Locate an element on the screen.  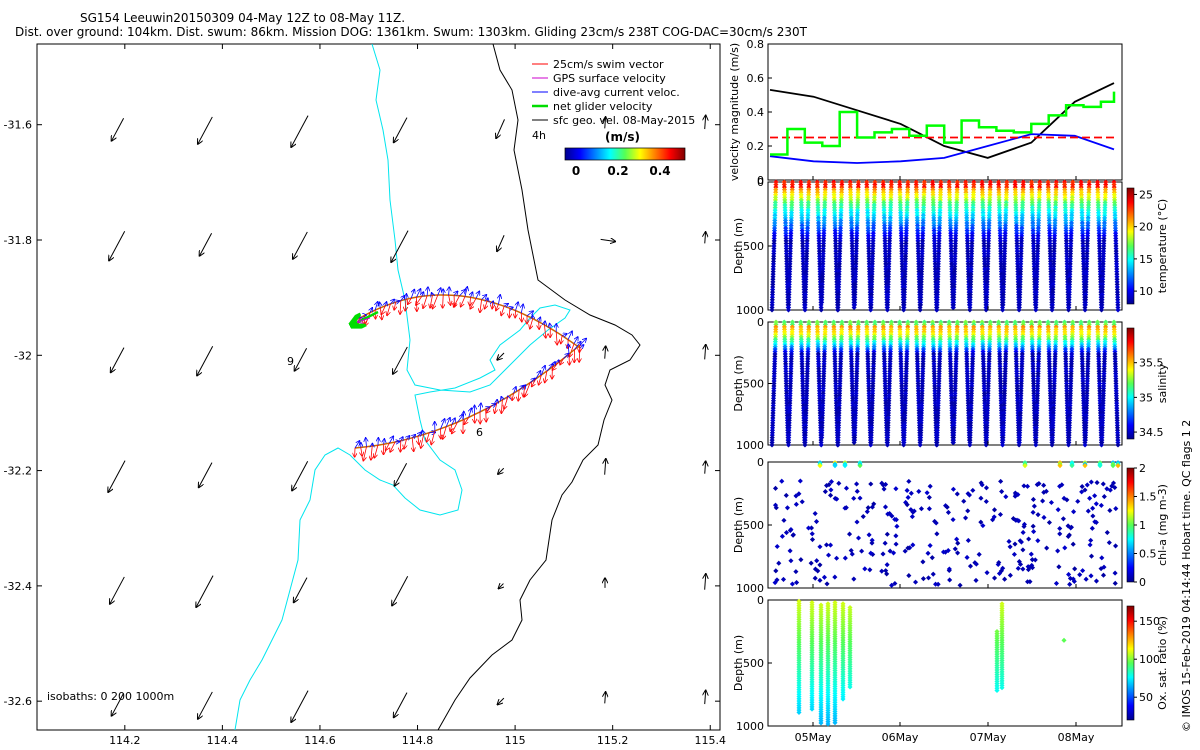
colorbar-tick-label: 1.5 is located at coordinates (1148, 497).